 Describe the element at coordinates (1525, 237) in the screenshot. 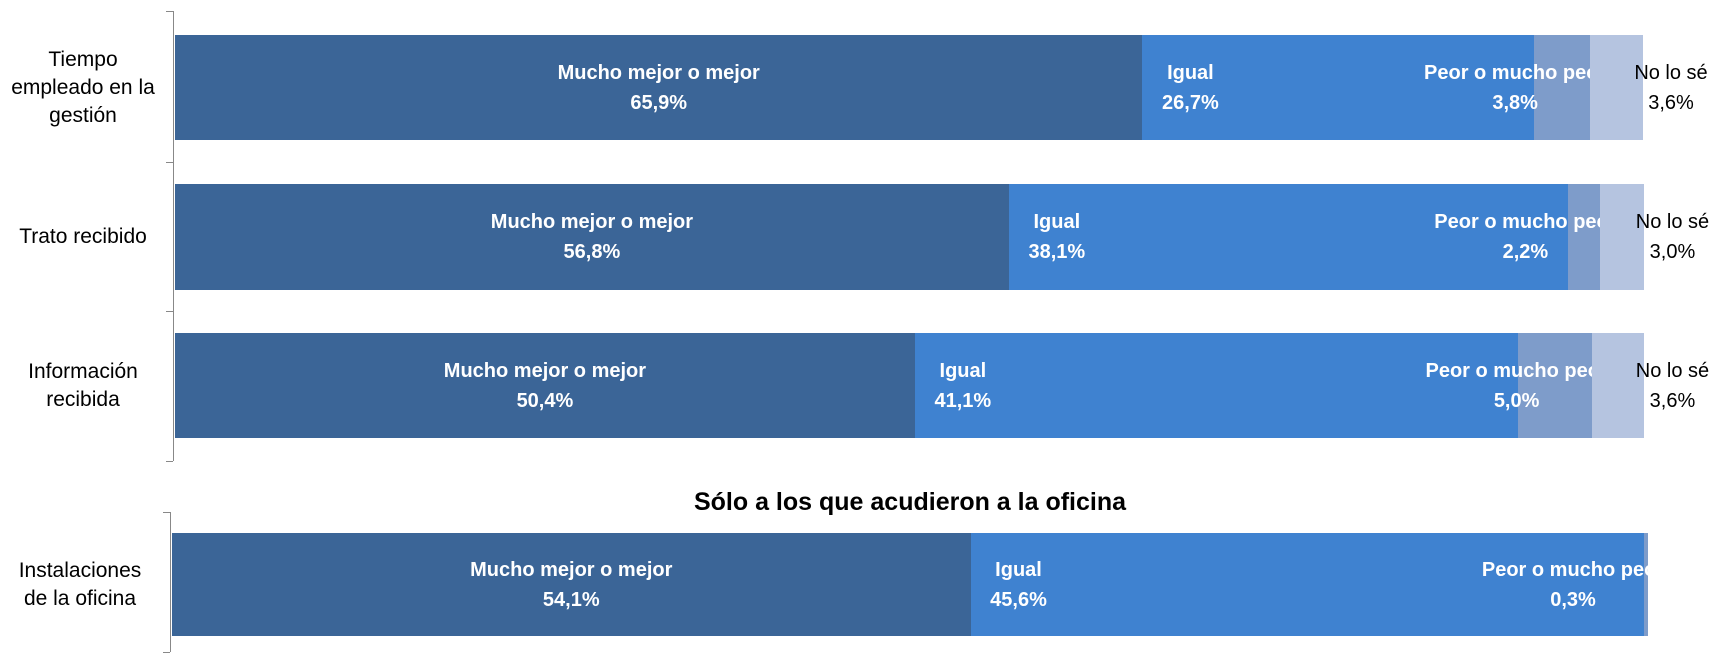

I see `data-label: Peor o mucho peor 2,2%` at that location.